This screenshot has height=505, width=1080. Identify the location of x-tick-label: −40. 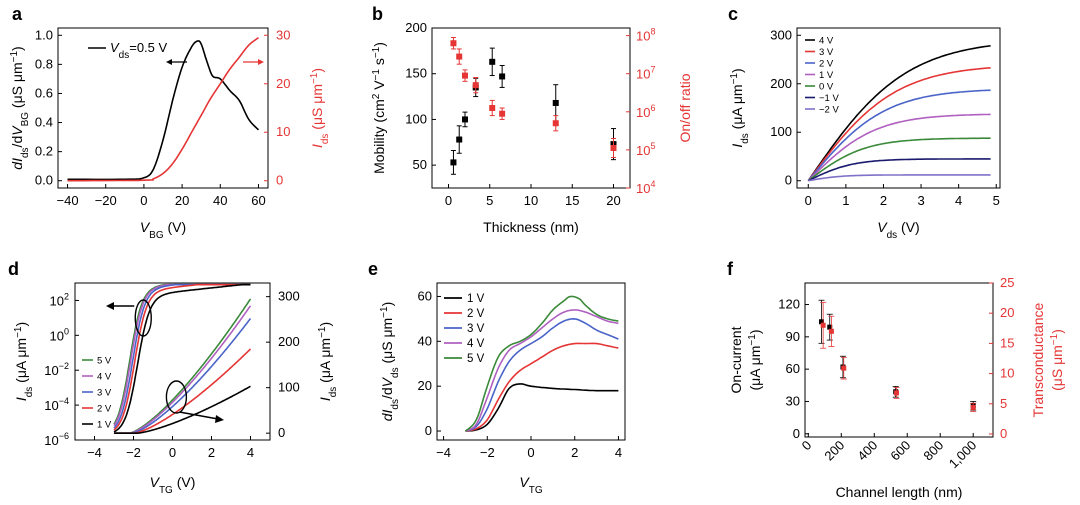
(68, 200).